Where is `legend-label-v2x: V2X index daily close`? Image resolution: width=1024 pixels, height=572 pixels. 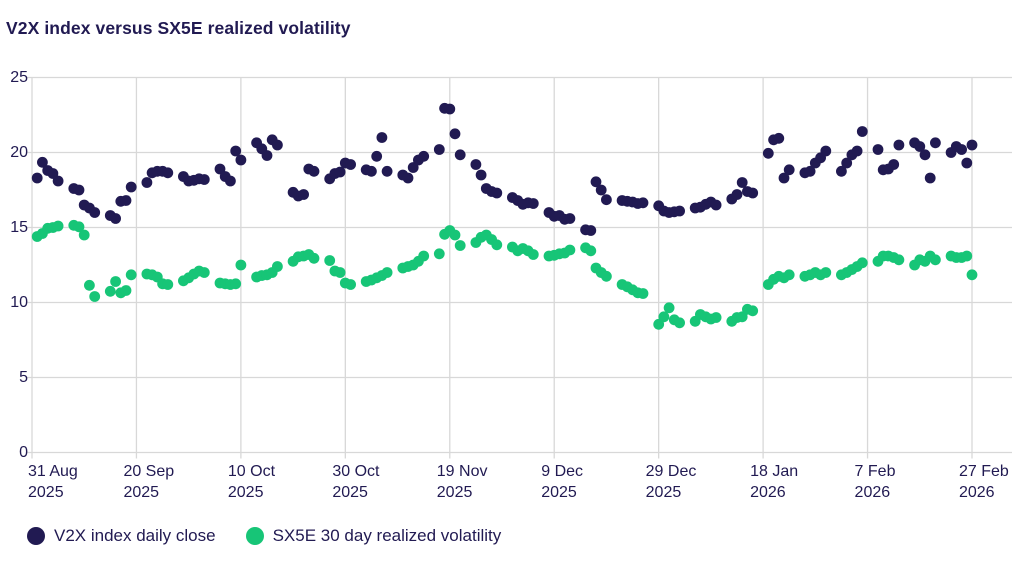 legend-label-v2x: V2X index daily close is located at coordinates (135, 535).